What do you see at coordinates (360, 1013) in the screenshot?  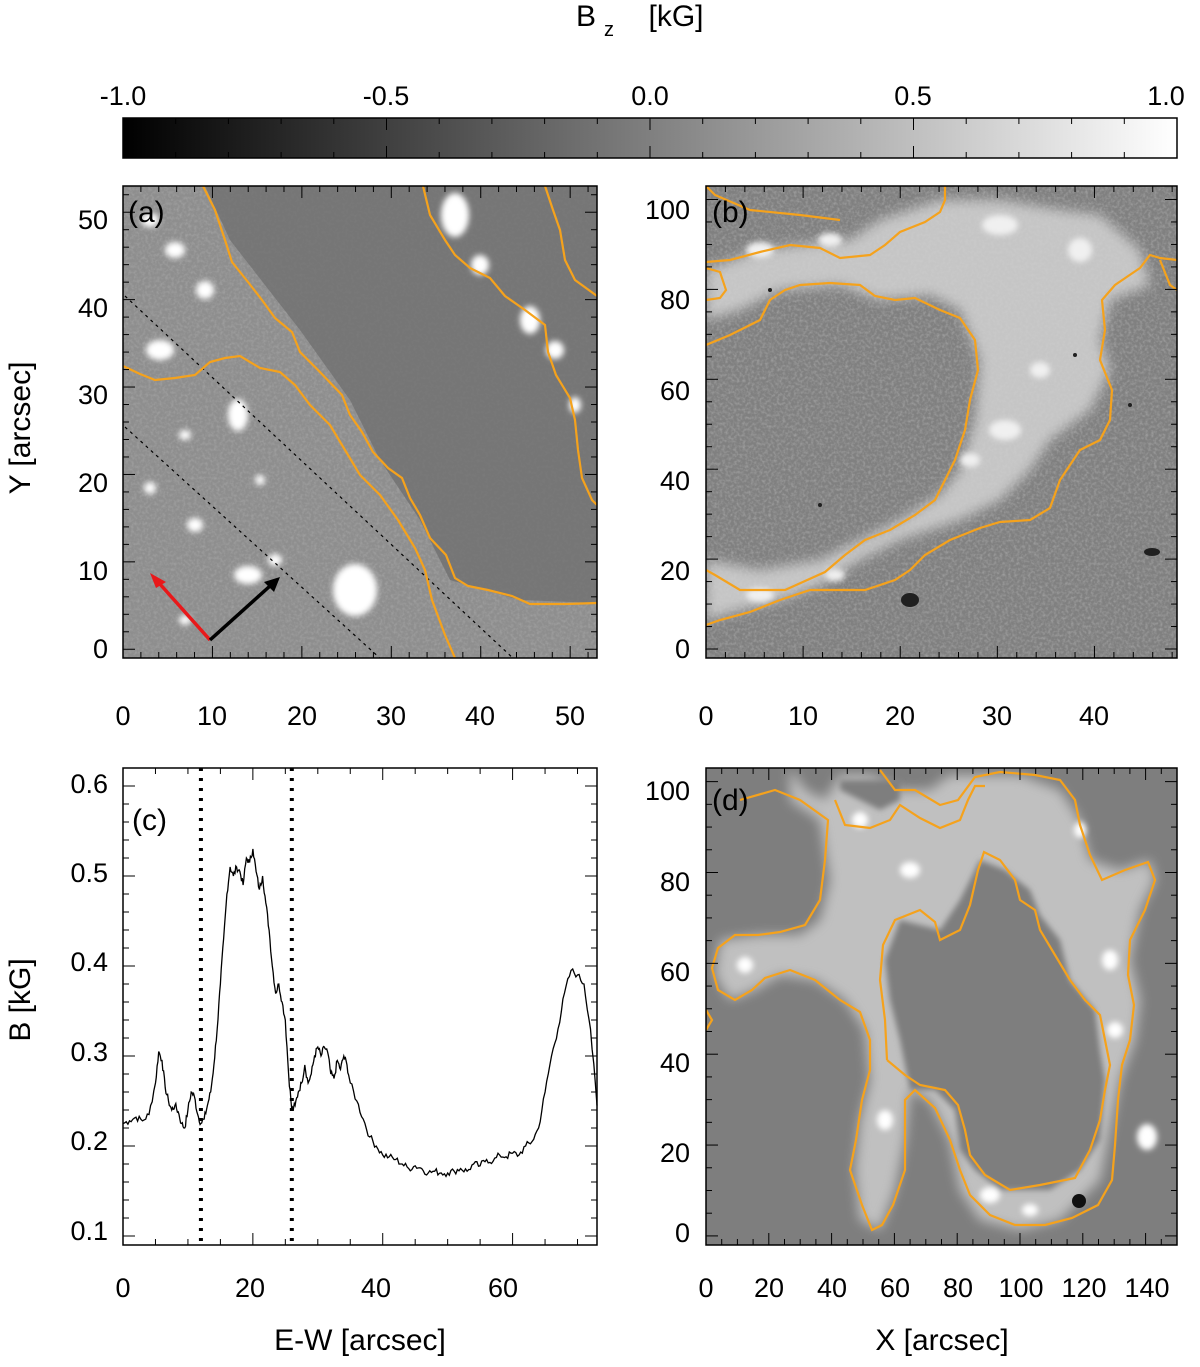 I see `panel-c-field-curve` at bounding box center [360, 1013].